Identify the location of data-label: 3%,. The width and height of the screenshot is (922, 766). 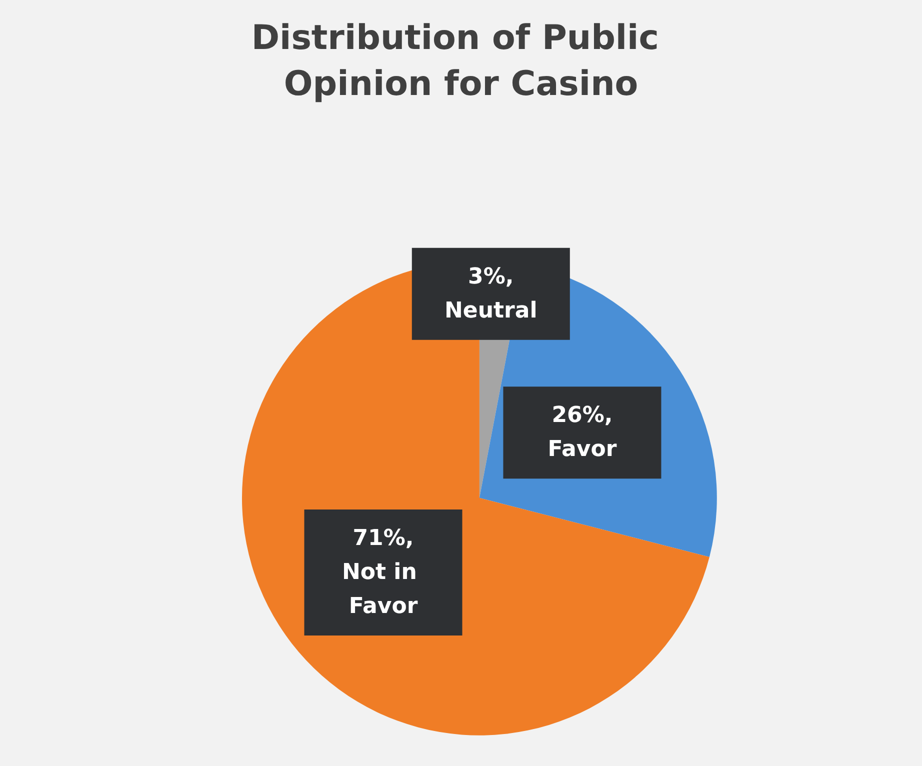
(491, 277).